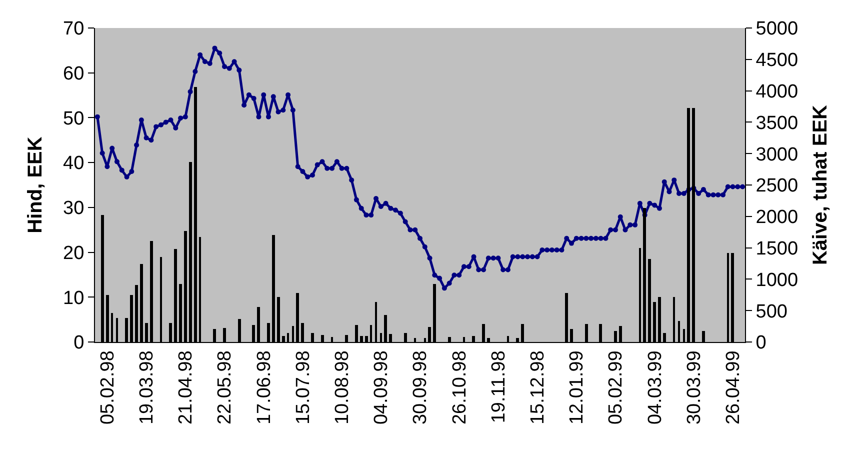  I want to click on y-tick-label: 40, so click(73, 163).